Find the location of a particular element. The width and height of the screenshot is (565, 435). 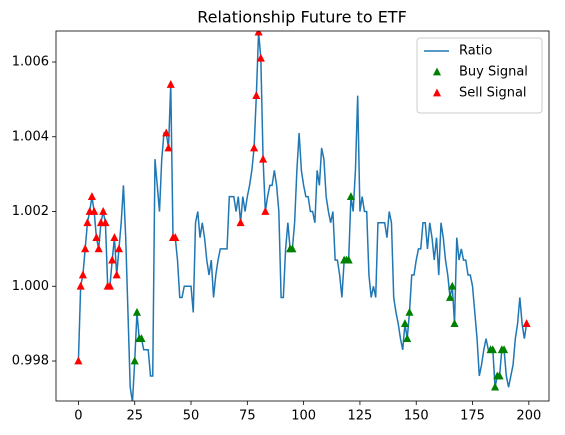

x-tick-label: 50 is located at coordinates (191, 416).